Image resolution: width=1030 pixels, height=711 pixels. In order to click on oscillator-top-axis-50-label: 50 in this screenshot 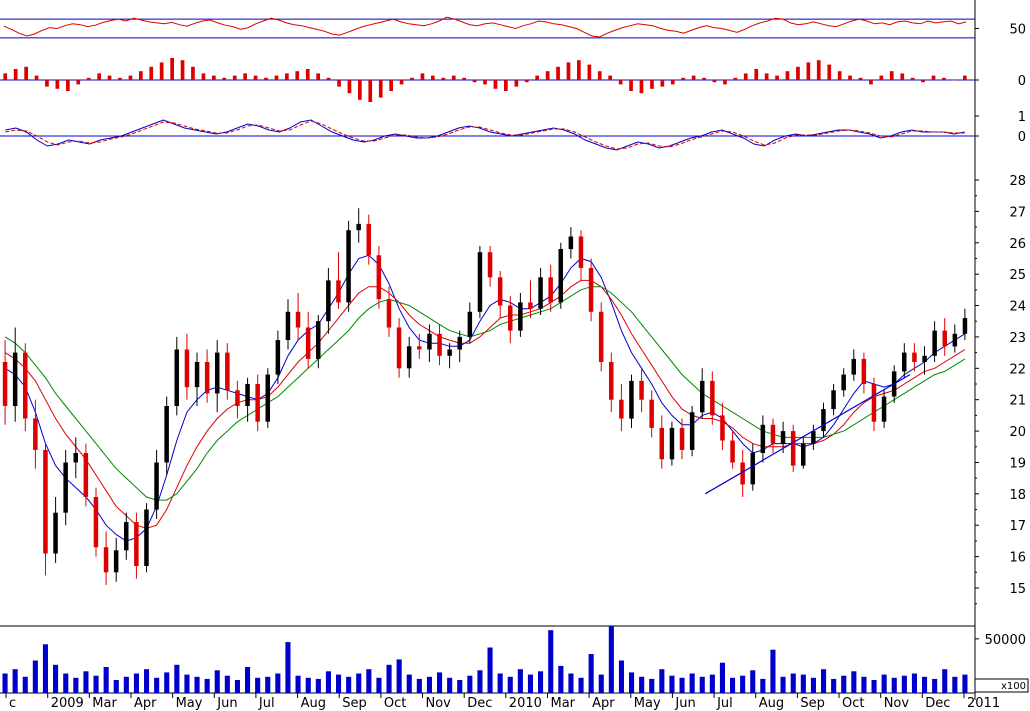, I will do `click(1017, 30)`.